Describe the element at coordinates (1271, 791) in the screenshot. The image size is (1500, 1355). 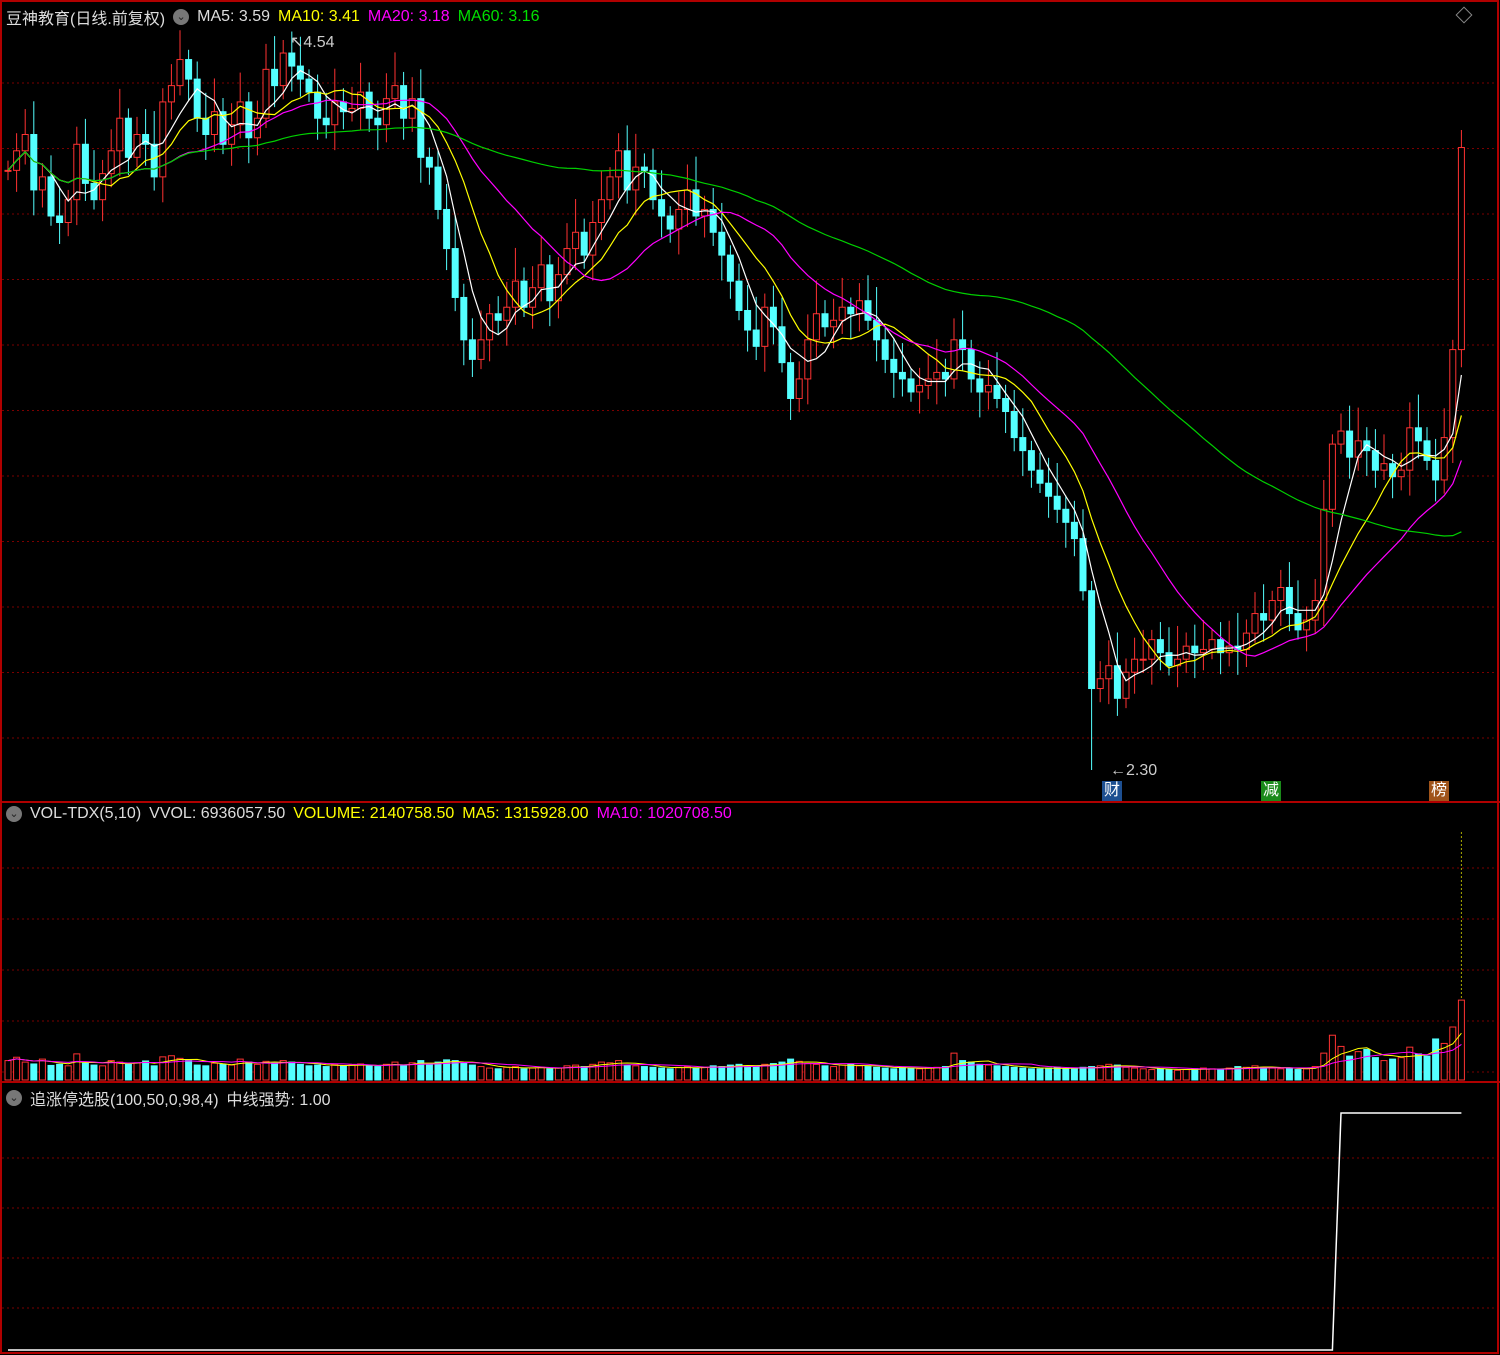
I see `badge-reduce: 减` at that location.